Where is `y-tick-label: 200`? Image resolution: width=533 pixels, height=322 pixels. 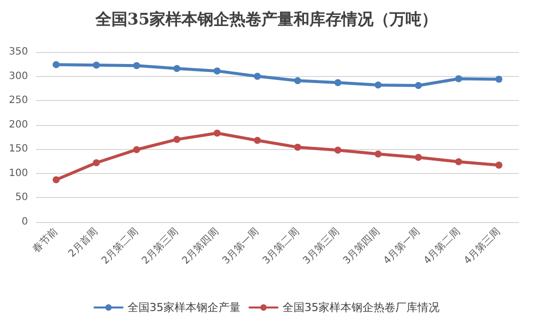 y-tick-label: 200 is located at coordinates (18, 124).